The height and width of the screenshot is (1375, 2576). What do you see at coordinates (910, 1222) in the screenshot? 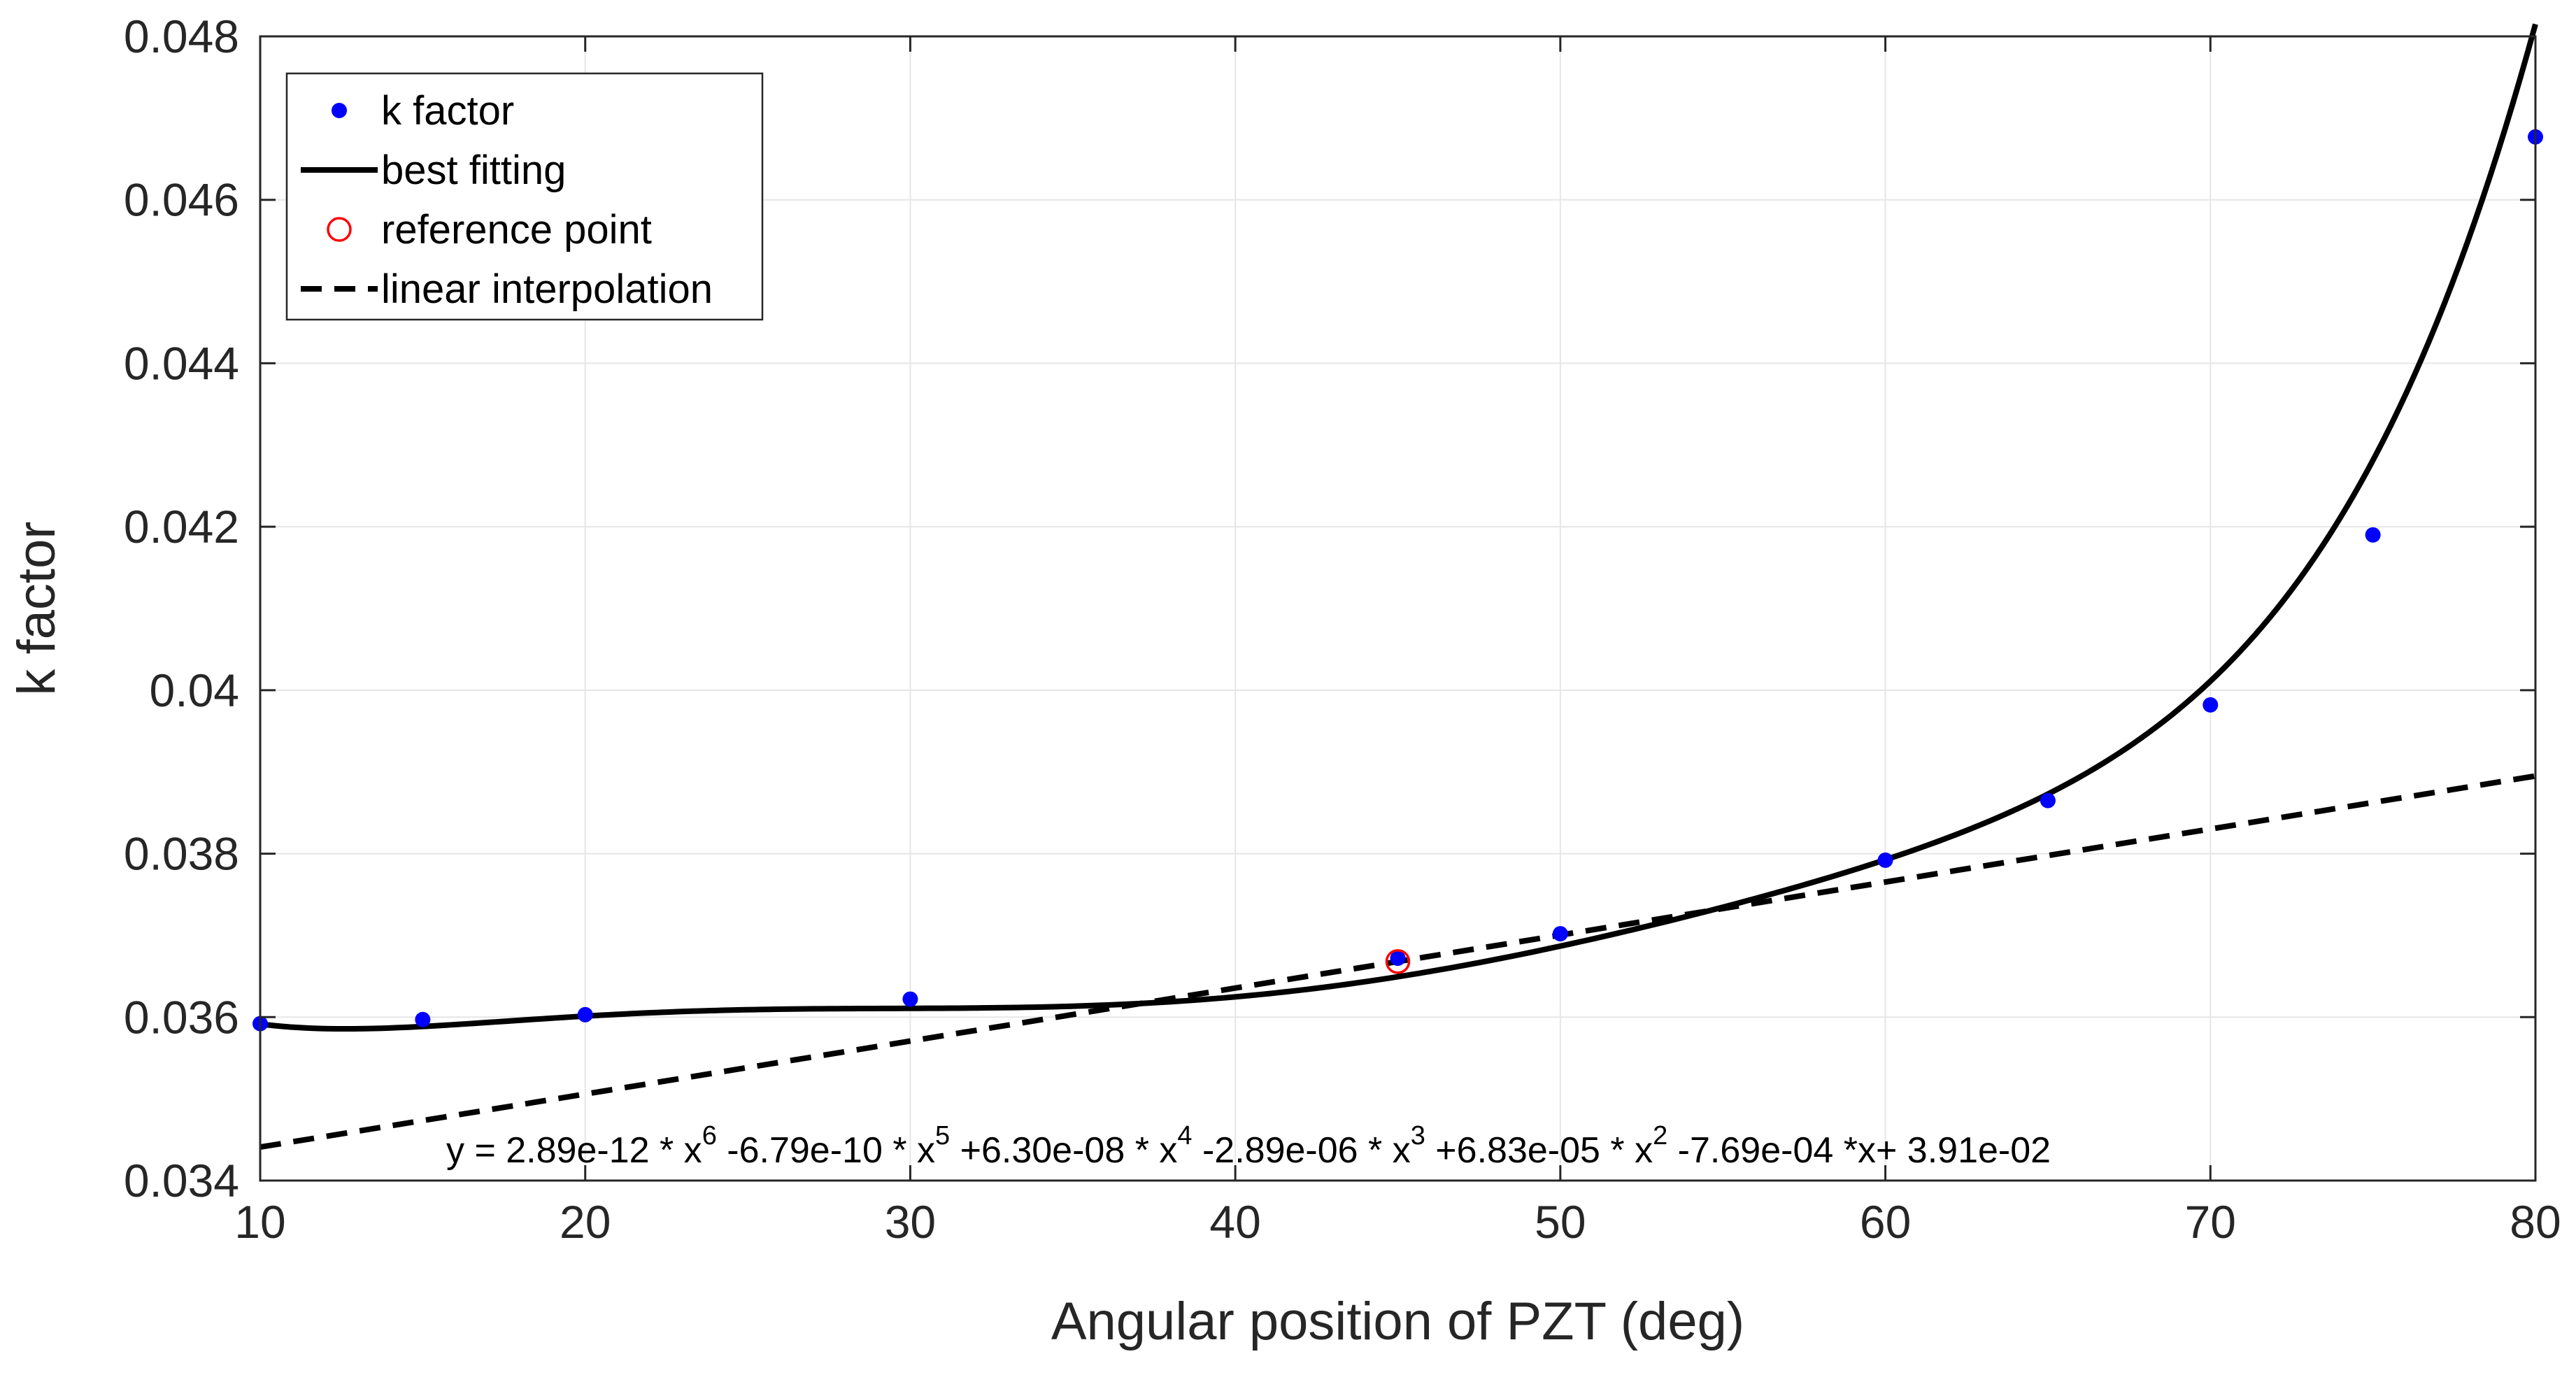
I see `x-tick-label: 30` at bounding box center [910, 1222].